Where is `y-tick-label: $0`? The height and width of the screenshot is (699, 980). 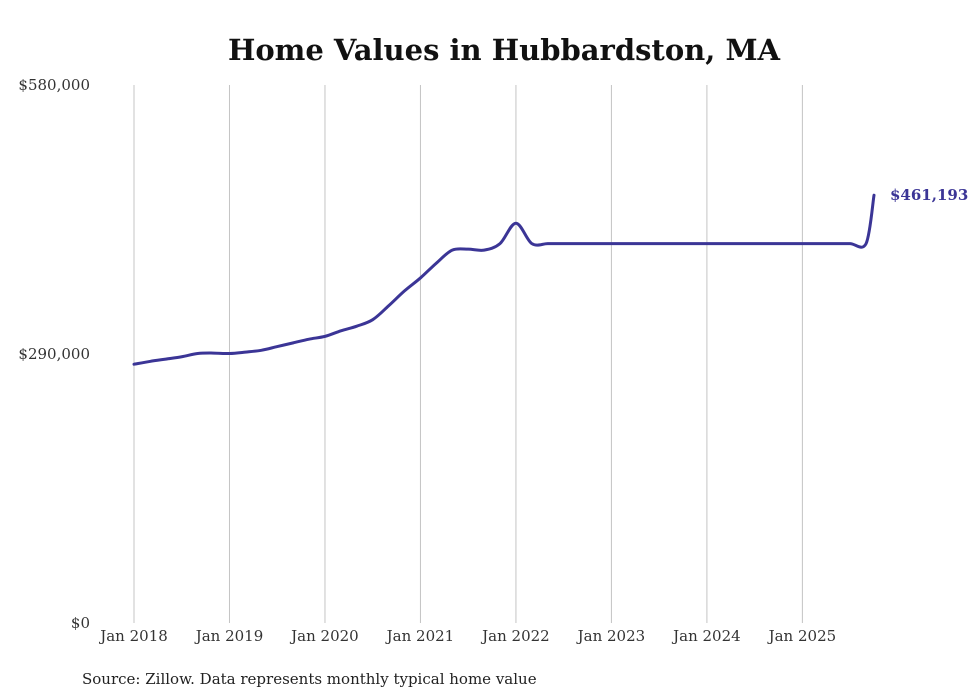
y-tick-label: $0 is located at coordinates (80, 623).